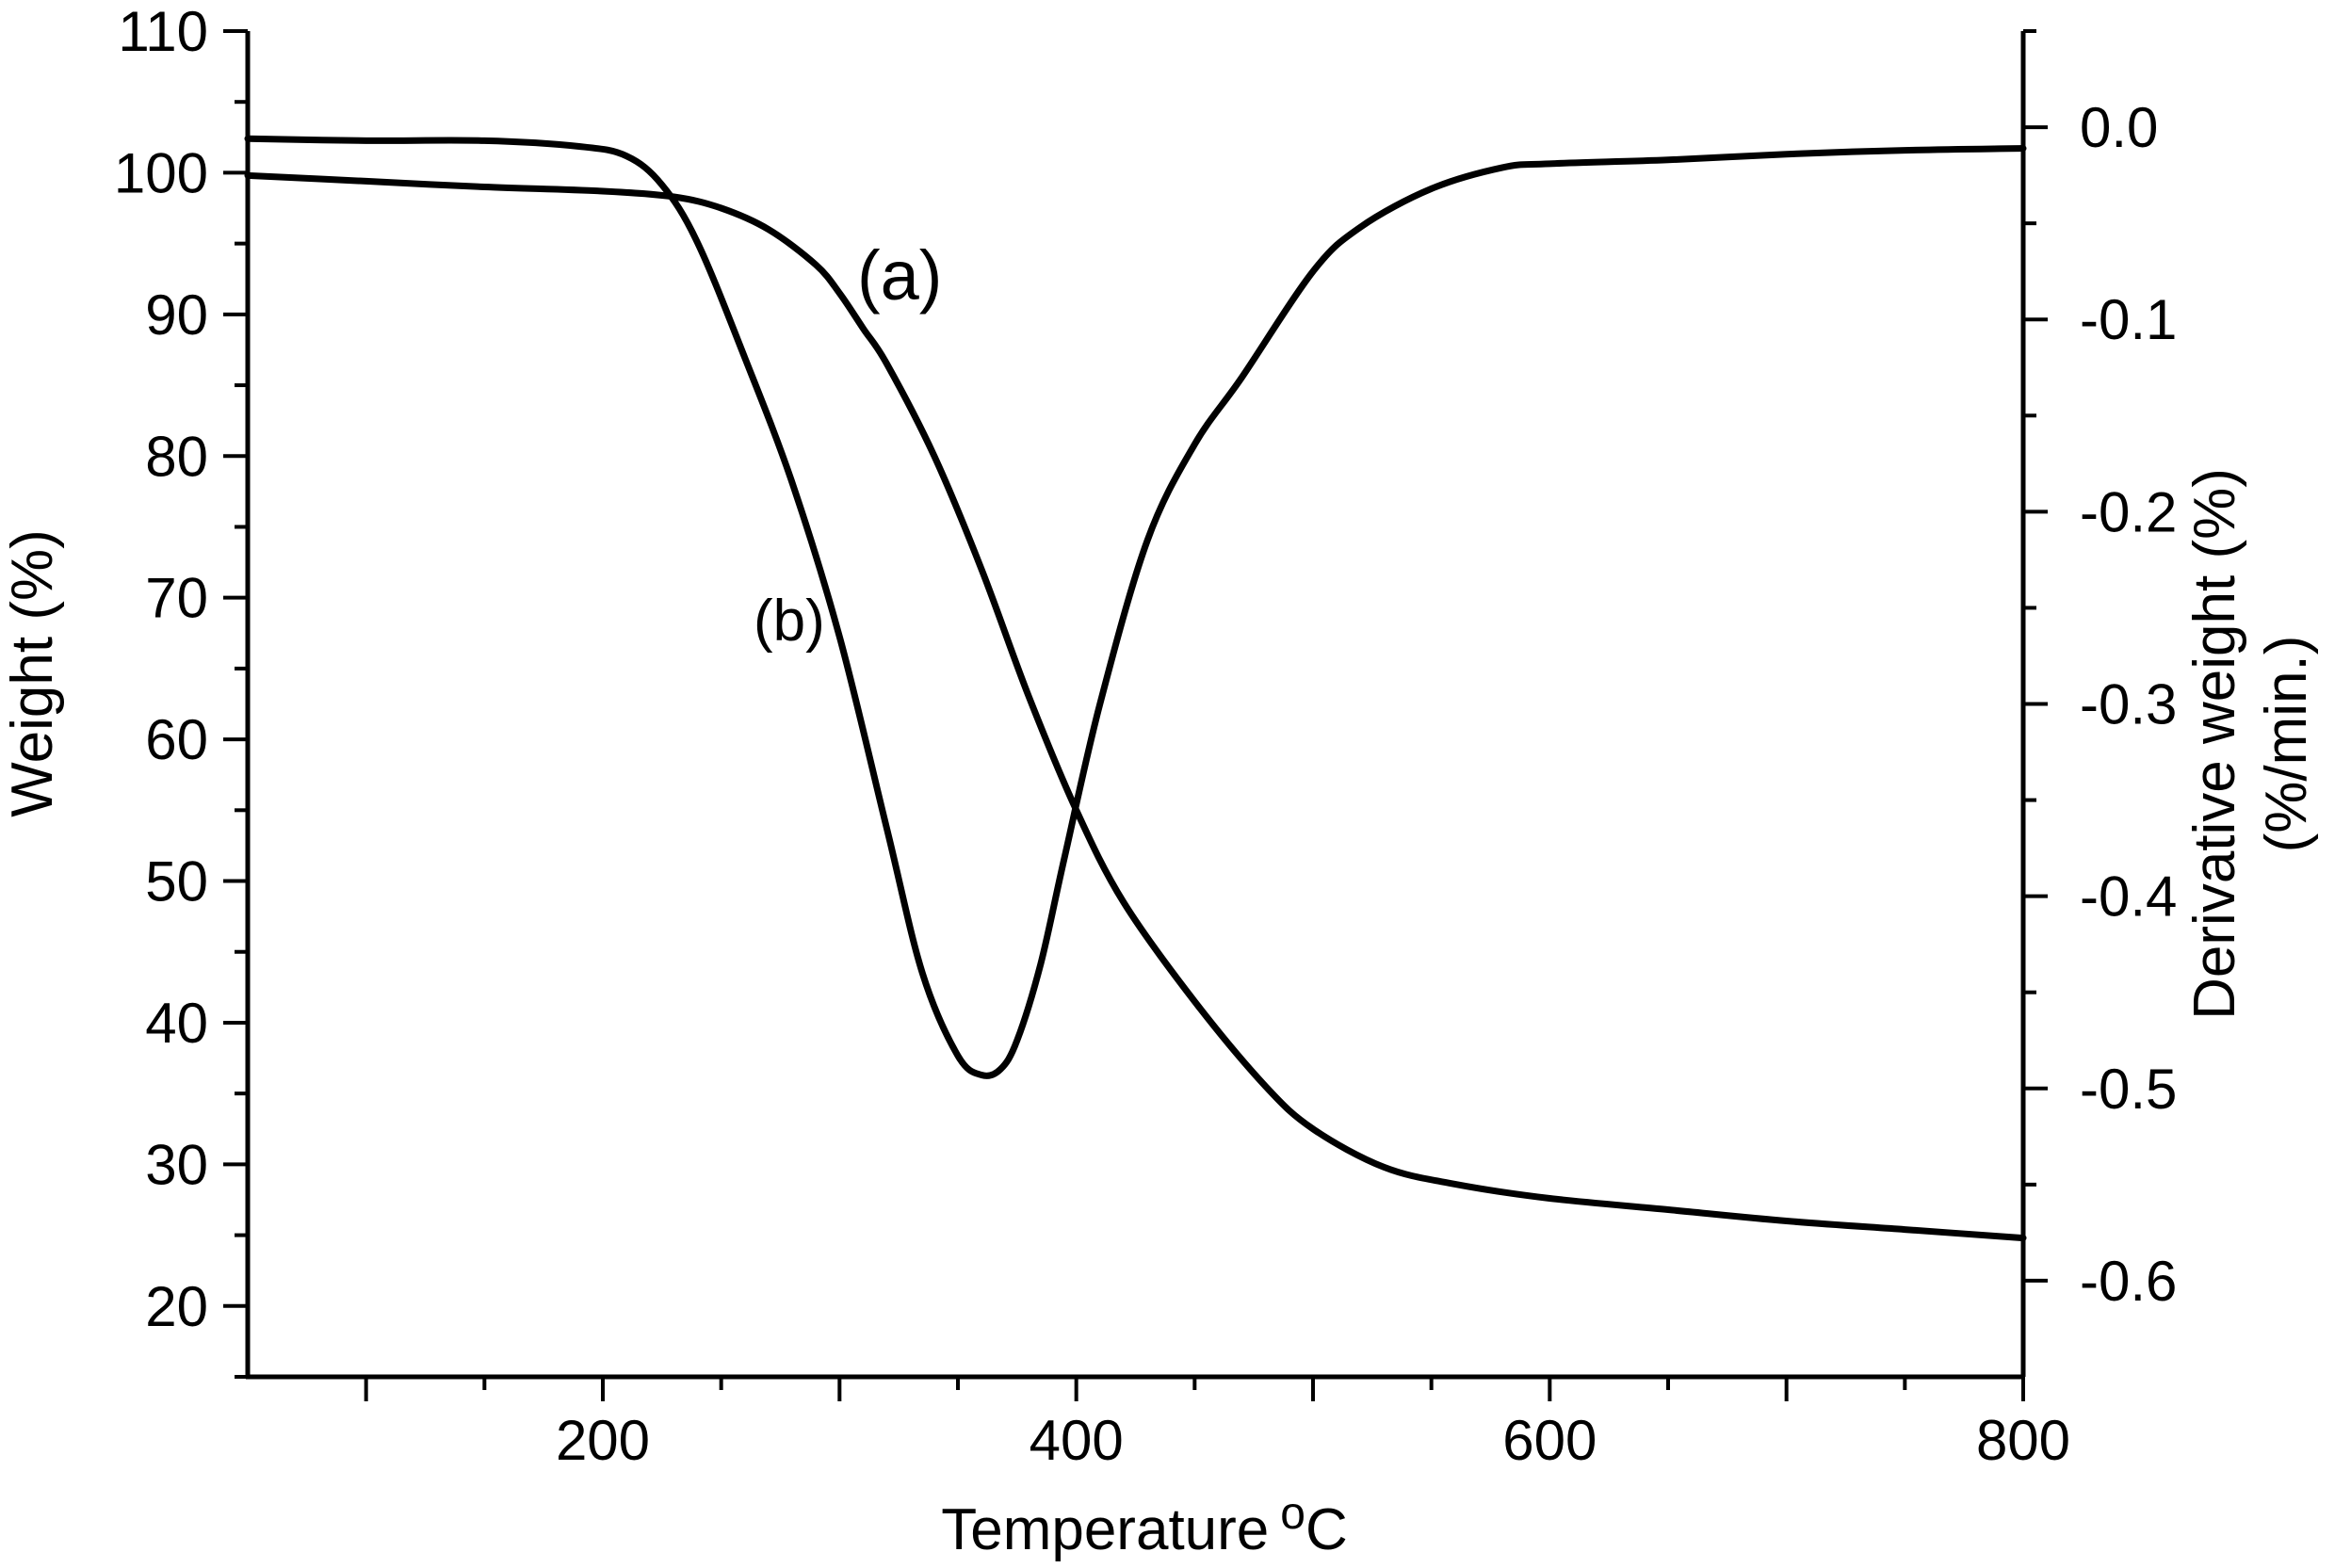 The width and height of the screenshot is (2351, 1568). What do you see at coordinates (161, 172) in the screenshot?
I see `y-left-tick-label: 100` at bounding box center [161, 172].